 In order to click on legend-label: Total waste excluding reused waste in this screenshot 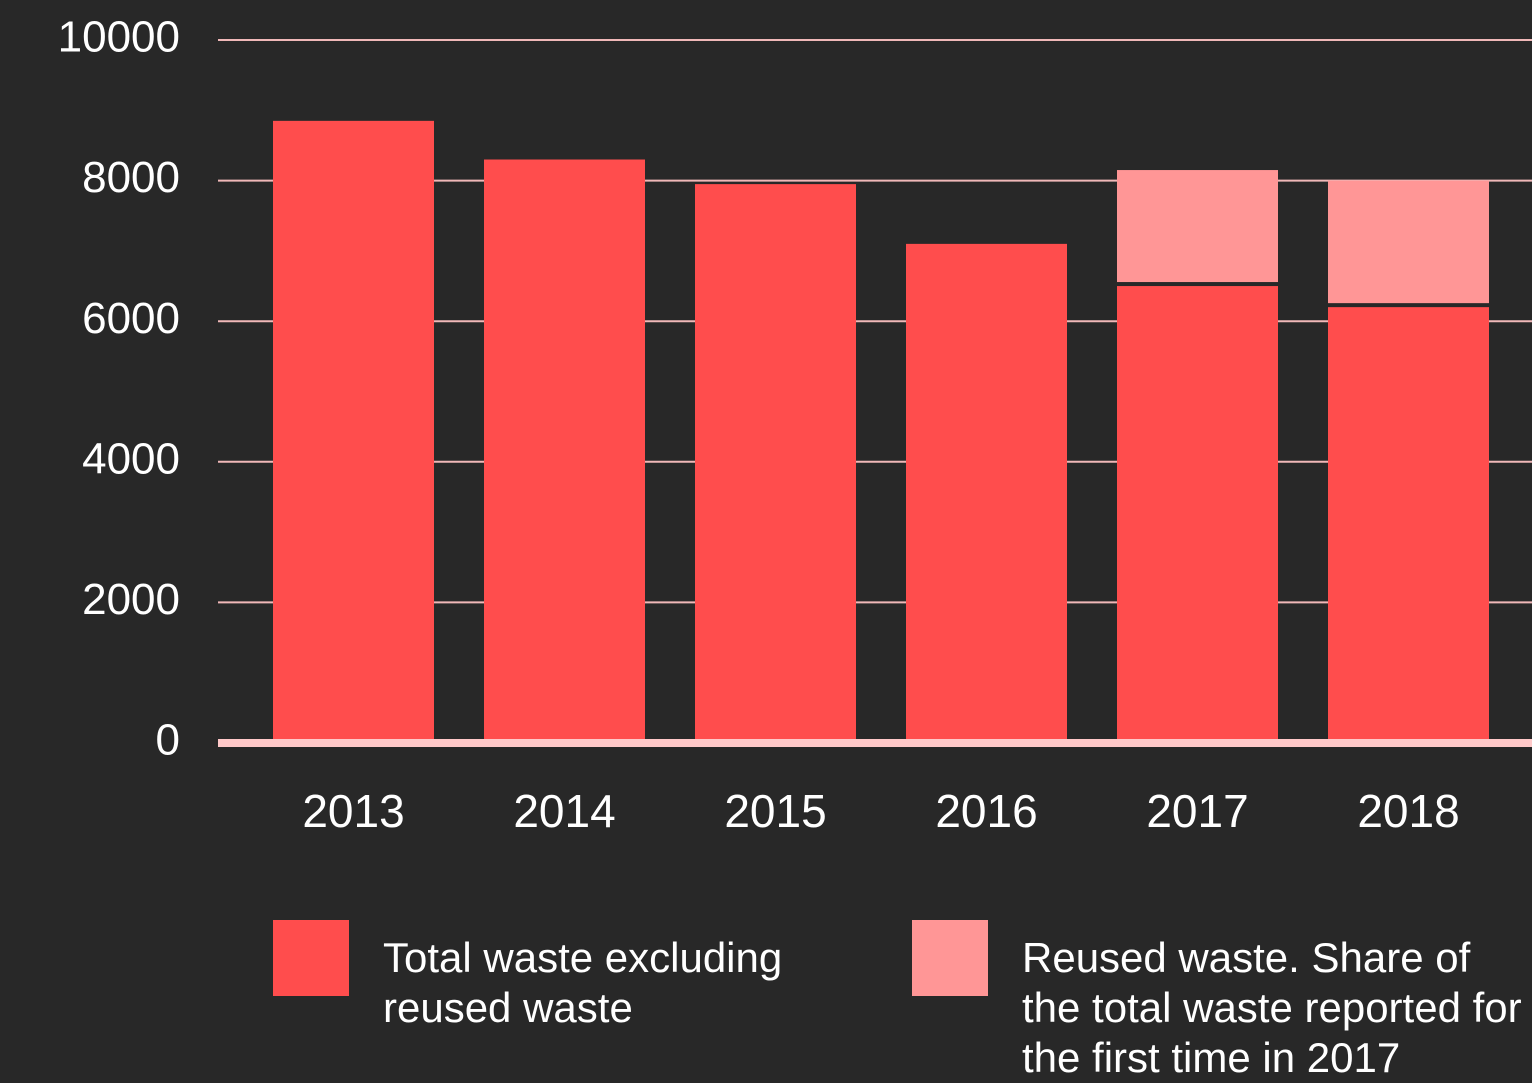, I will do `click(583, 982)`.